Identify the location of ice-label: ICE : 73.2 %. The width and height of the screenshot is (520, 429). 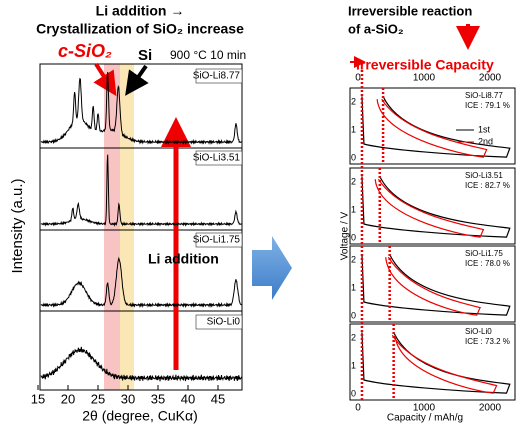
(487, 341).